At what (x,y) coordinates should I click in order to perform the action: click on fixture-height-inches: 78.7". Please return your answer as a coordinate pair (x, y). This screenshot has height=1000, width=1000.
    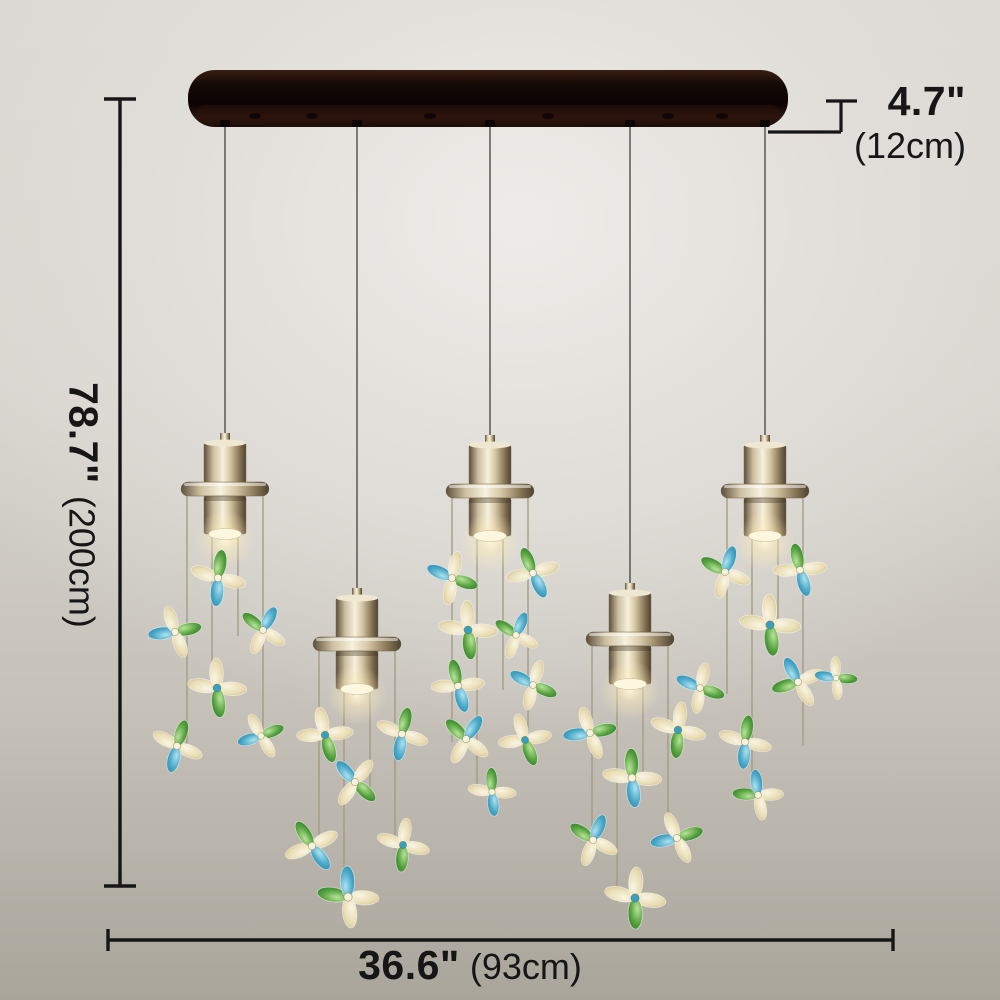
    Looking at the image, I should click on (83, 433).